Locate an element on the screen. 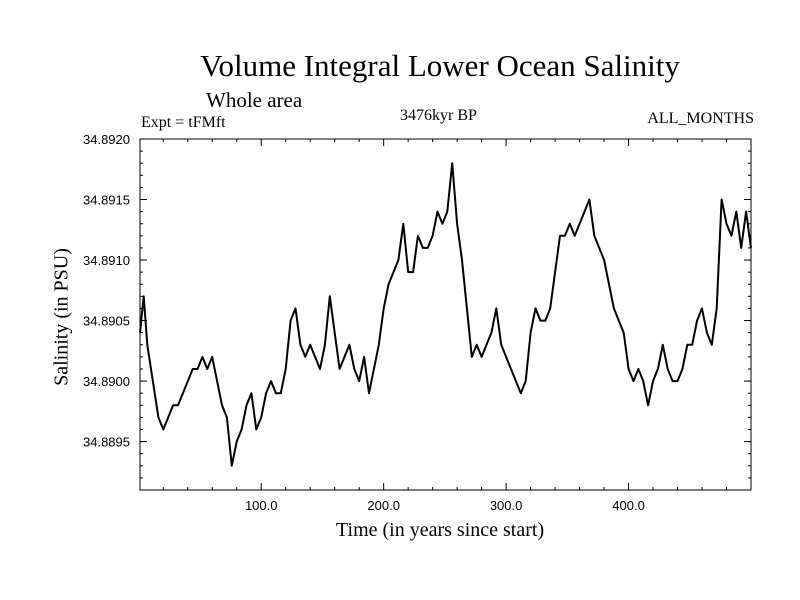 The width and height of the screenshot is (800, 600). y-tick-label: 34.8900 is located at coordinates (106, 381).